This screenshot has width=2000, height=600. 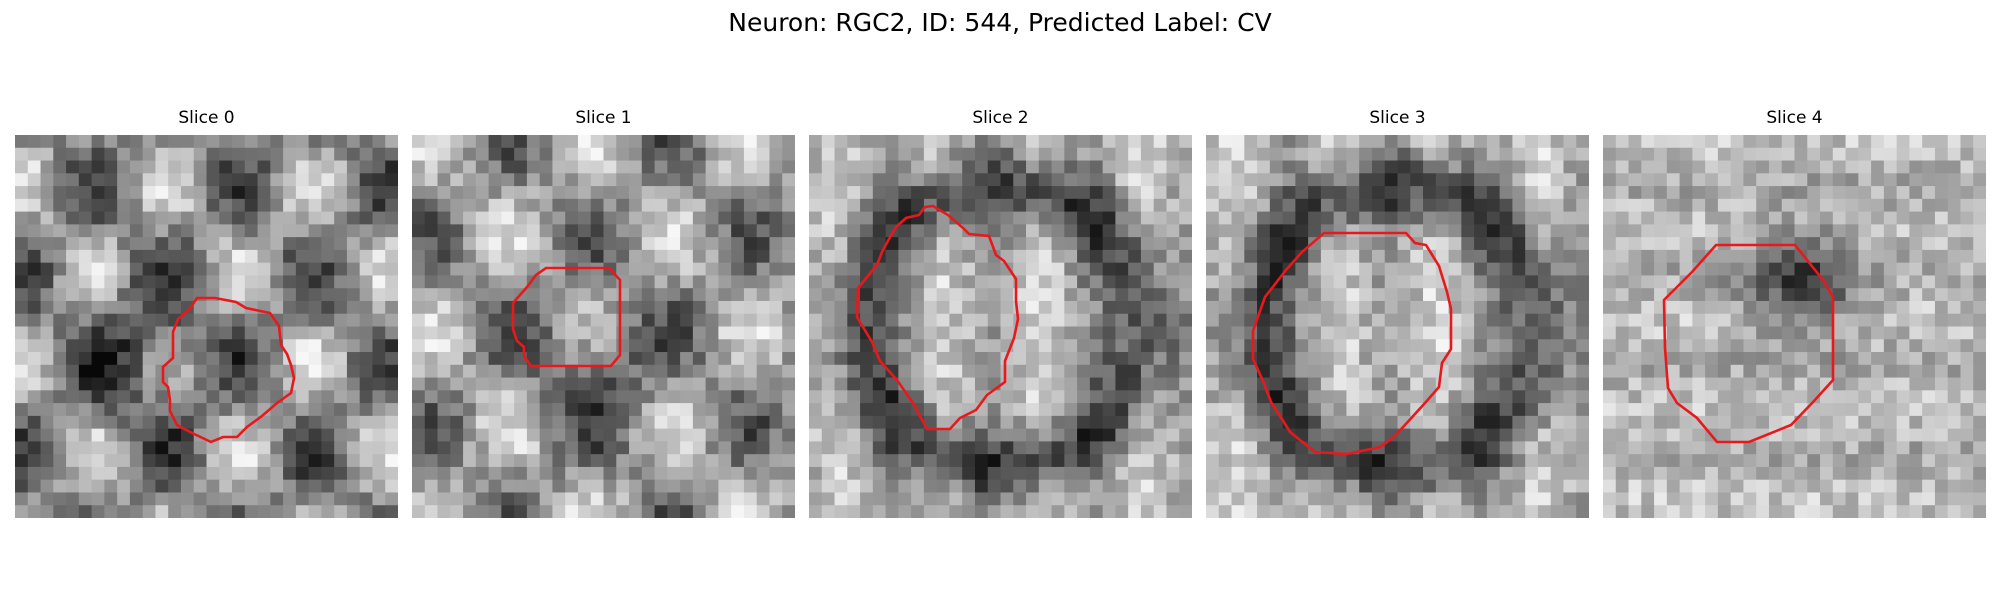 I want to click on slice-title-4: Slice 4, so click(x=1794, y=118).